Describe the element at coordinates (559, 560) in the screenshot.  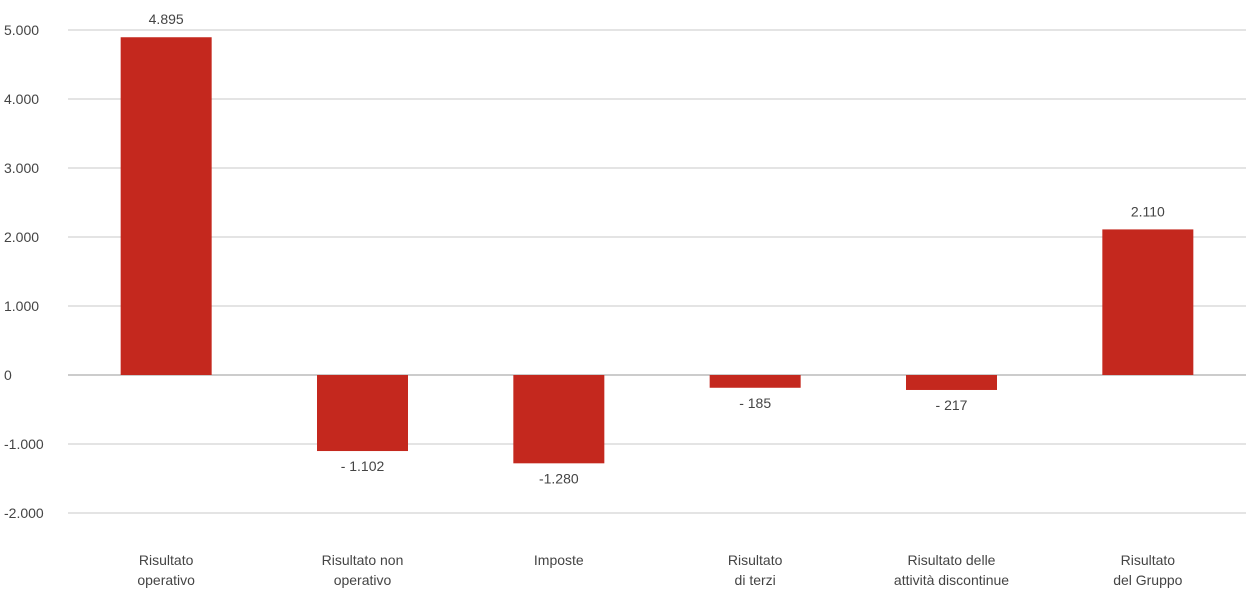
I see `x-category-label: Imposte` at that location.